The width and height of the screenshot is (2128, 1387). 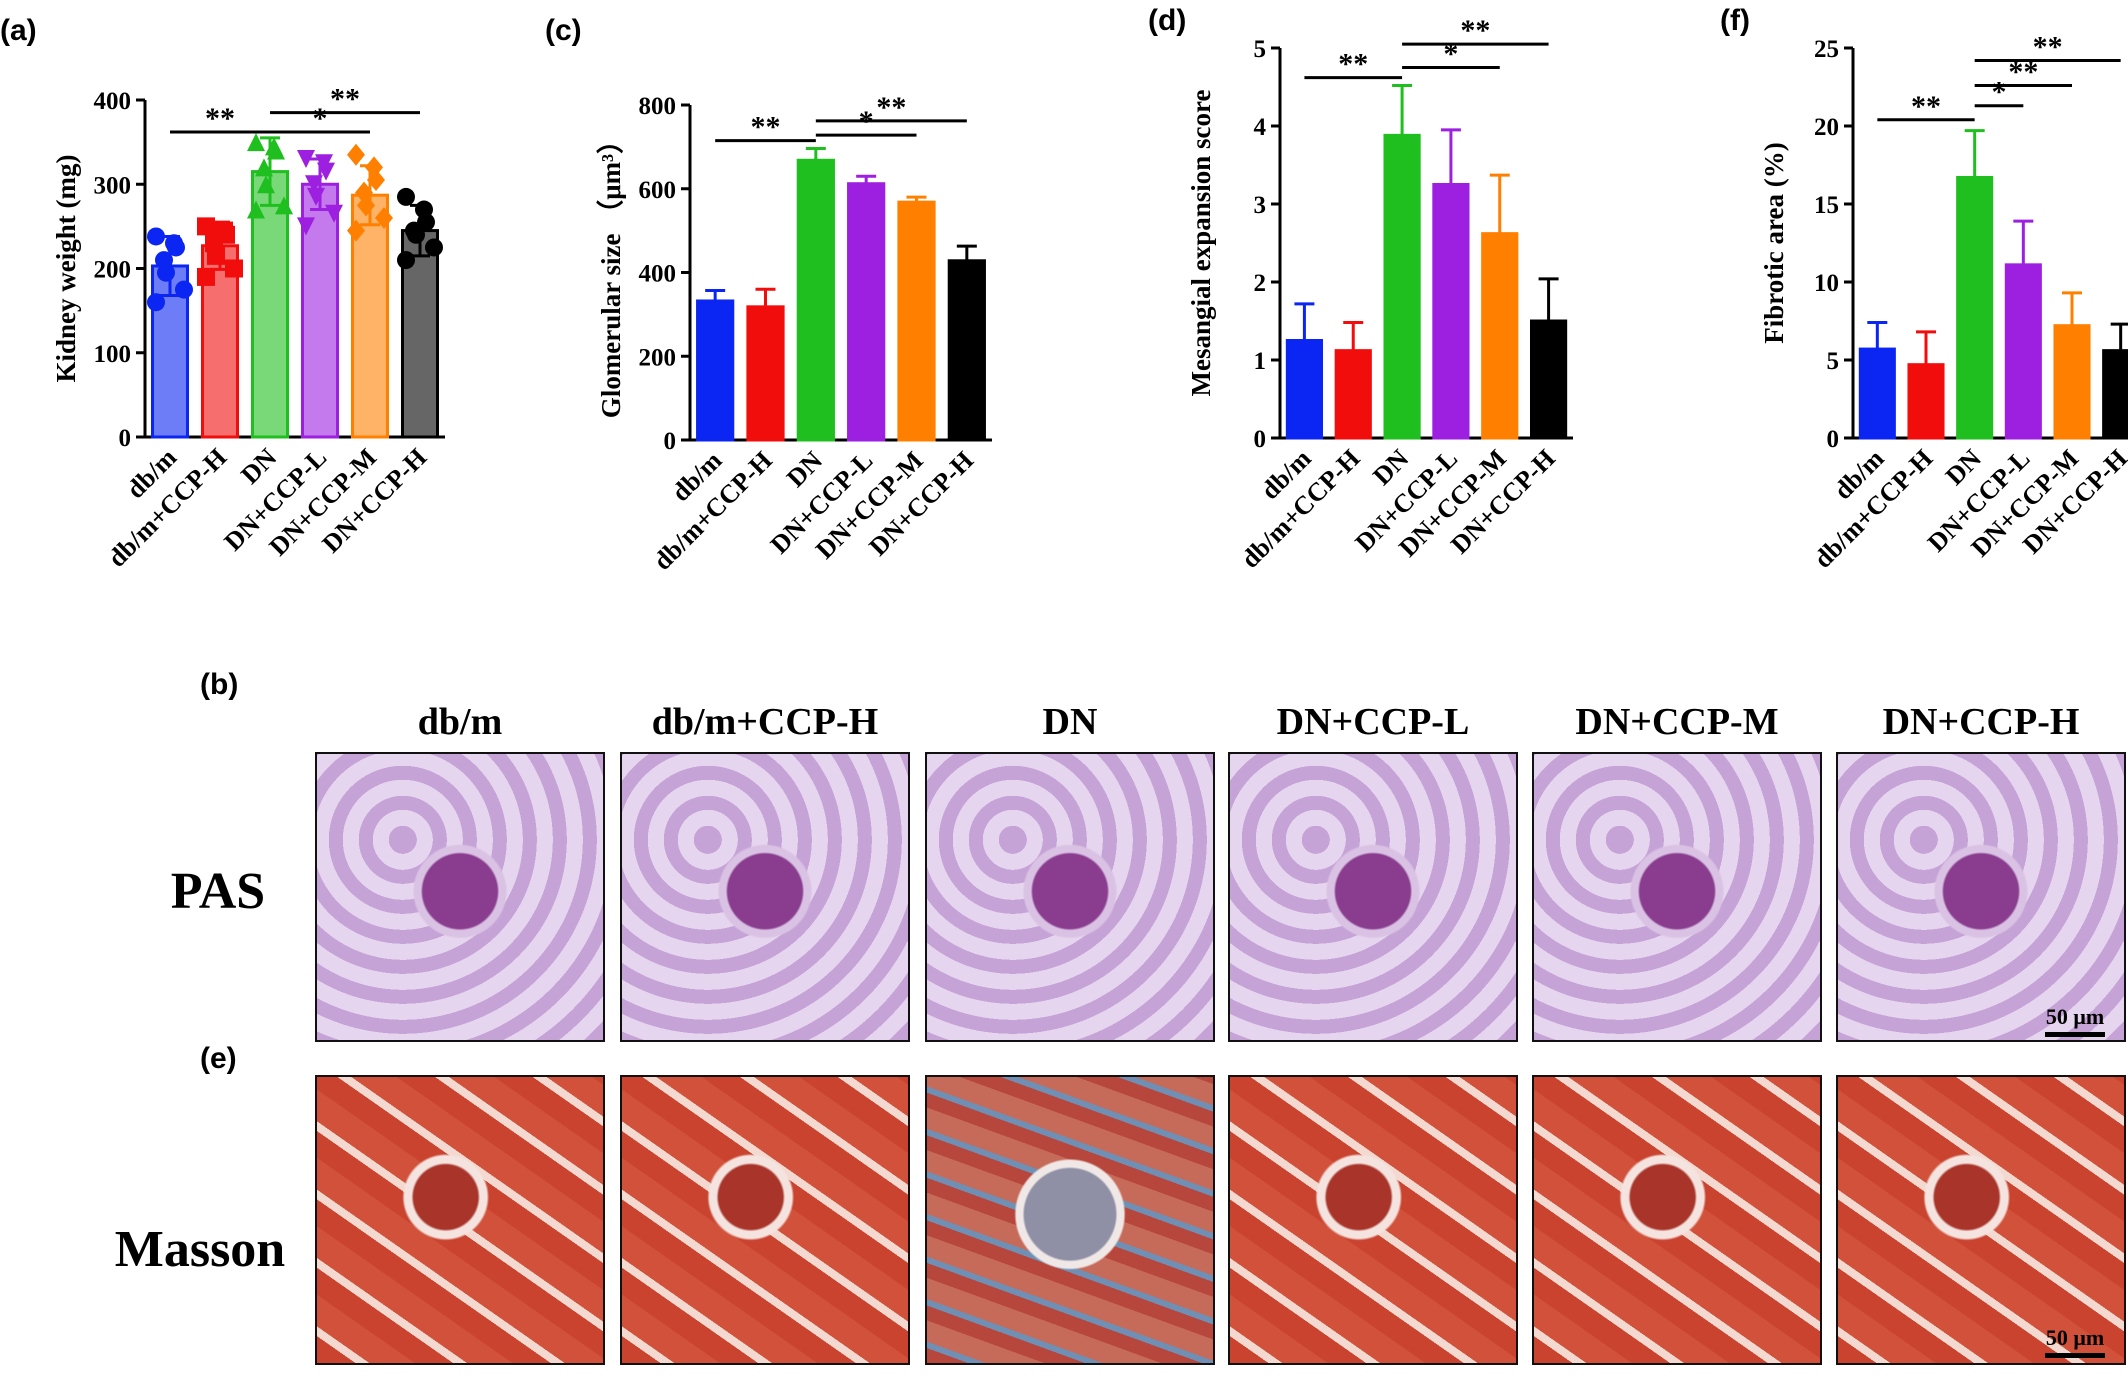 What do you see at coordinates (658, 357) in the screenshot?
I see `y-tick-label-c: 200` at bounding box center [658, 357].